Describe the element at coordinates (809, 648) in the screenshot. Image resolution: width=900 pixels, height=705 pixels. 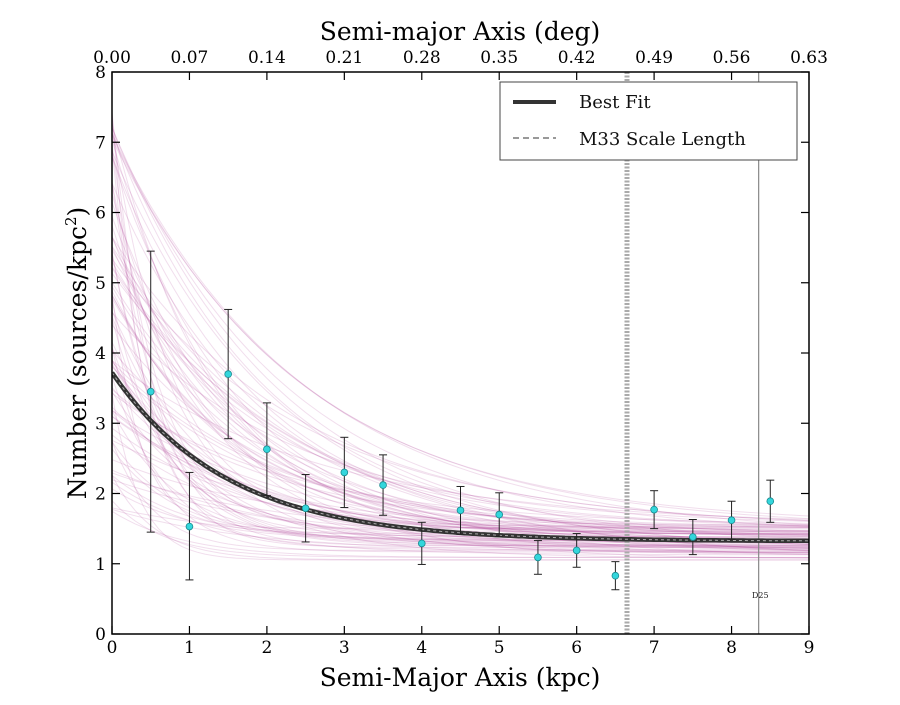
I see `x-tick-label: 9` at that location.